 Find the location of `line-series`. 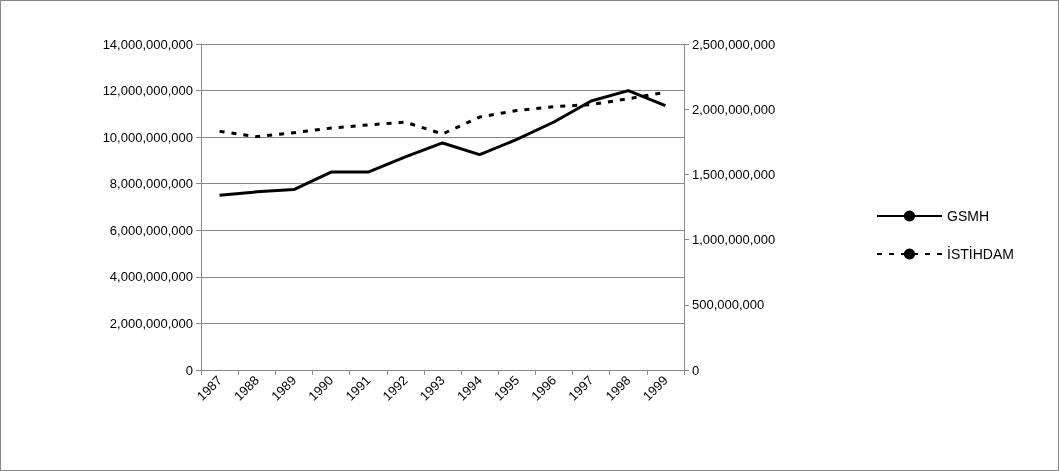

line-series is located at coordinates (442, 143).